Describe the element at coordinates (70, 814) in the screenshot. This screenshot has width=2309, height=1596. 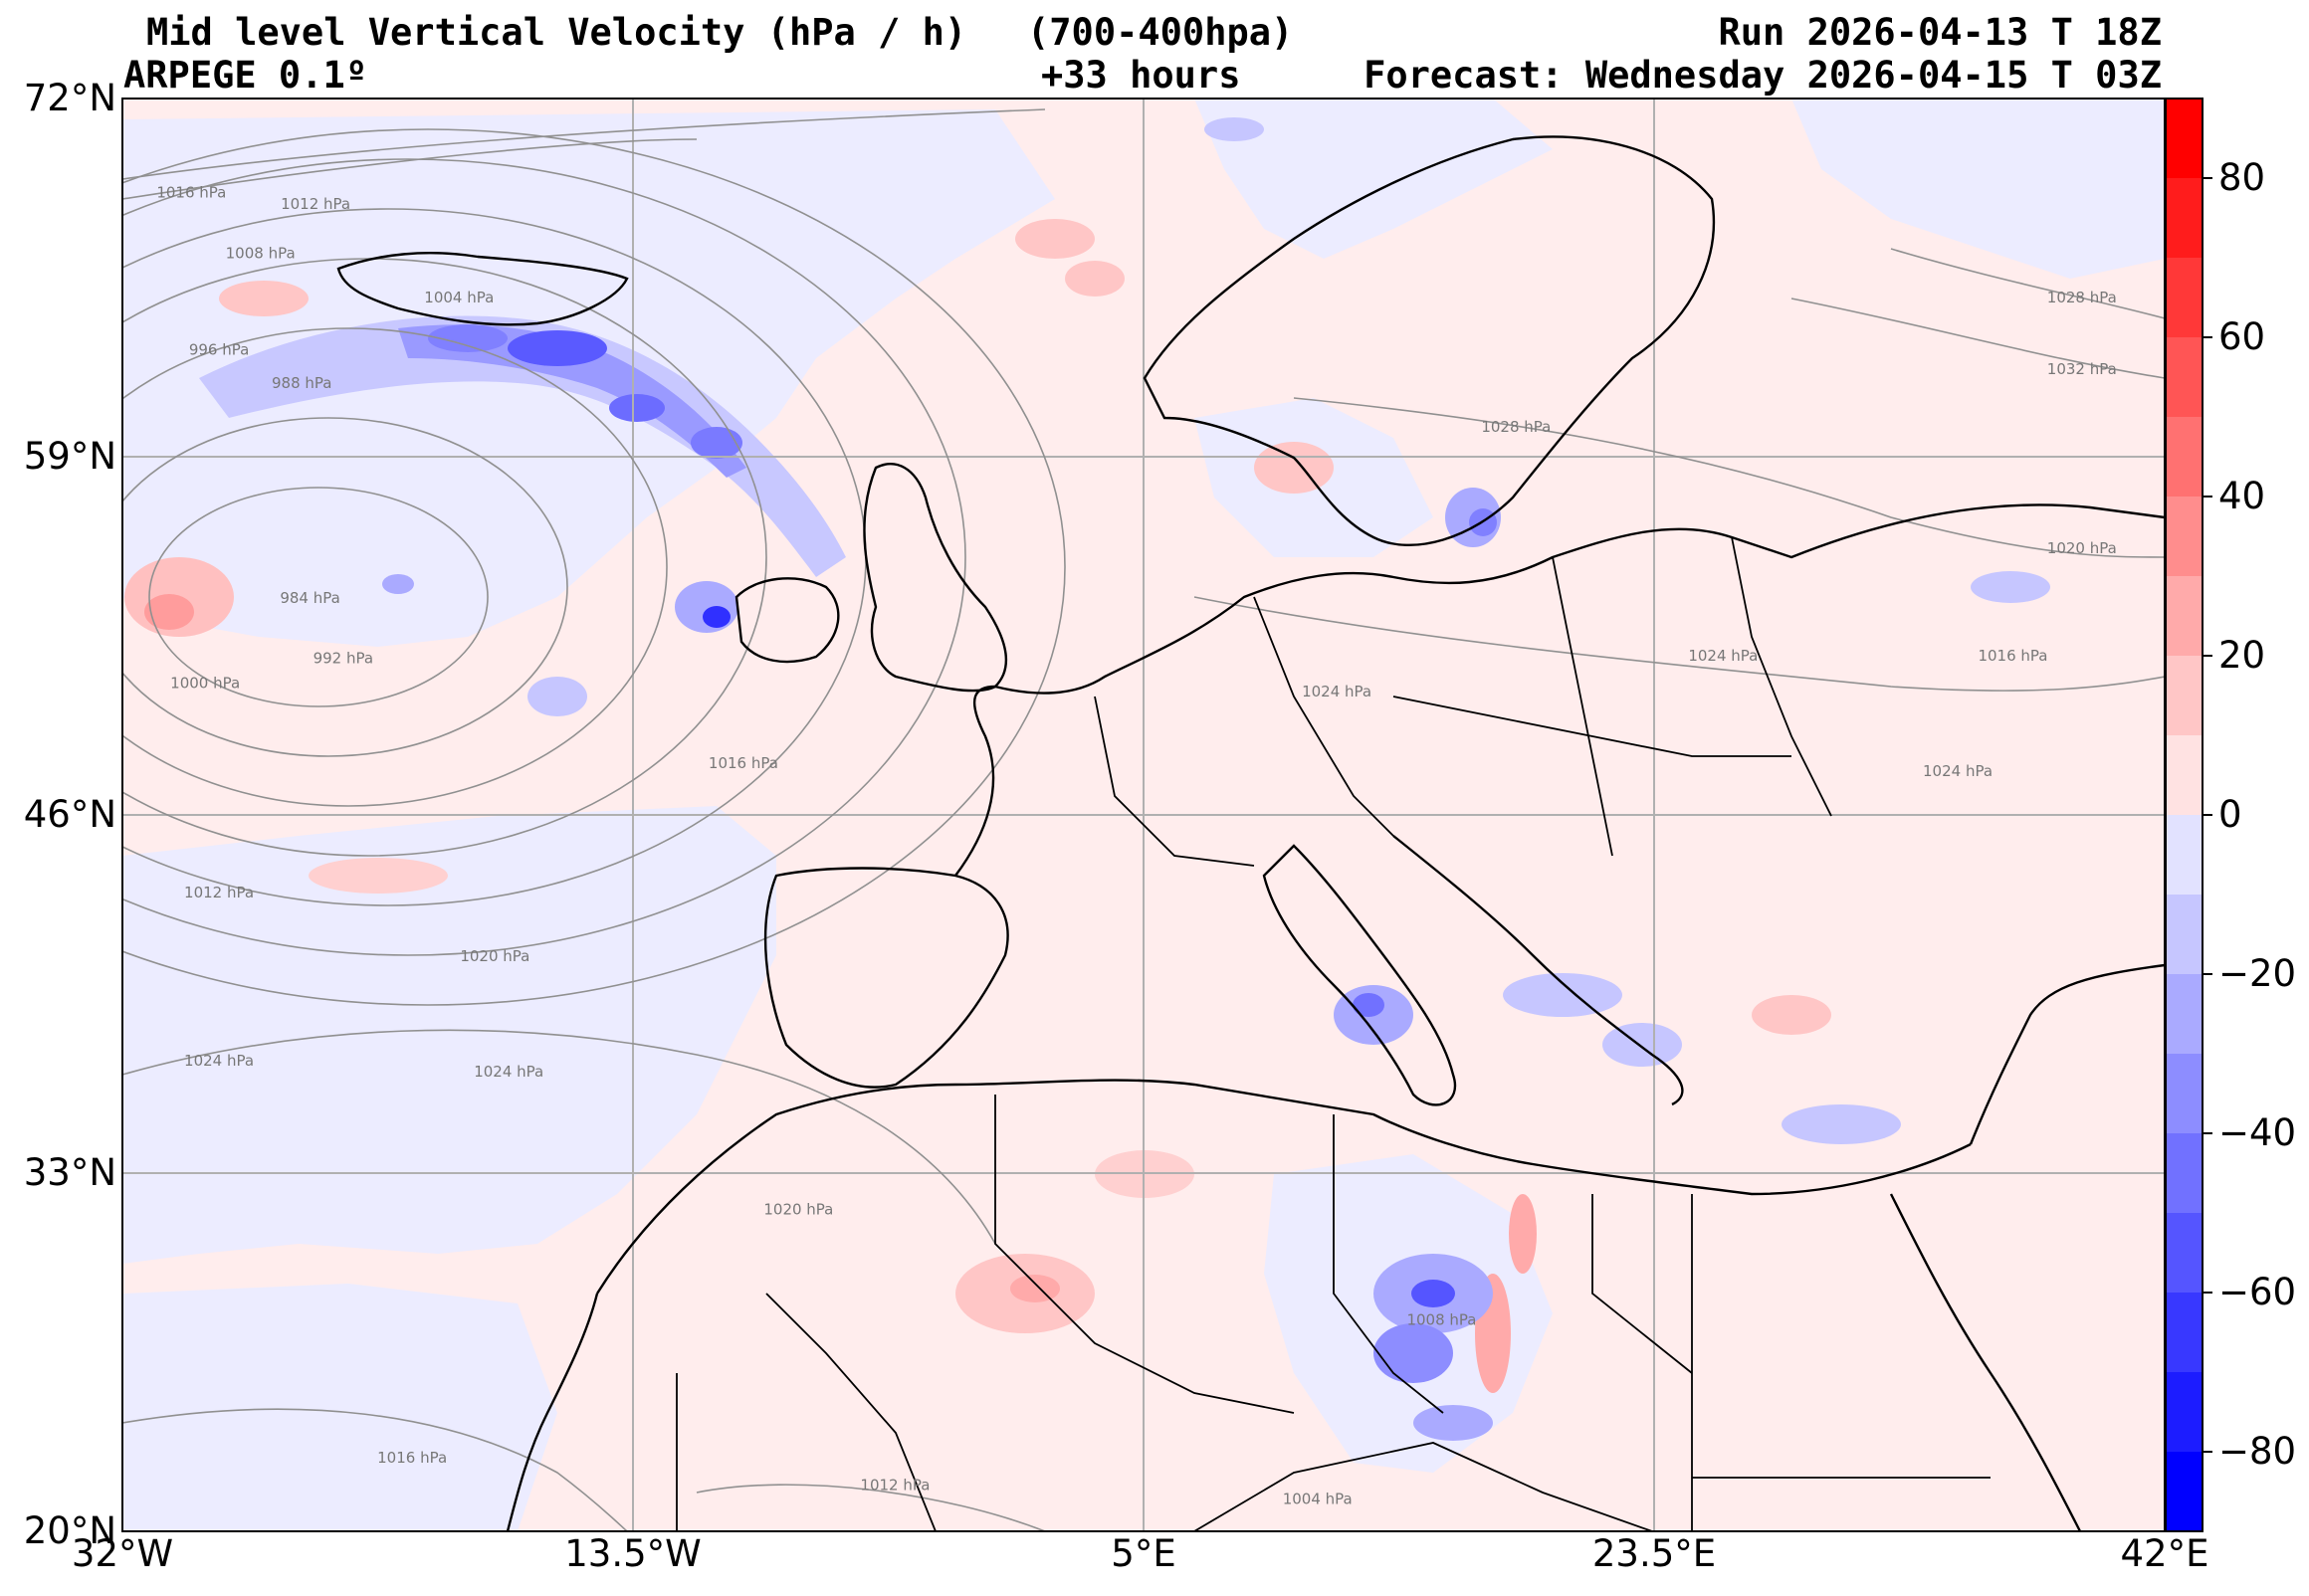
I see `lat-tick-label: 46°N` at that location.